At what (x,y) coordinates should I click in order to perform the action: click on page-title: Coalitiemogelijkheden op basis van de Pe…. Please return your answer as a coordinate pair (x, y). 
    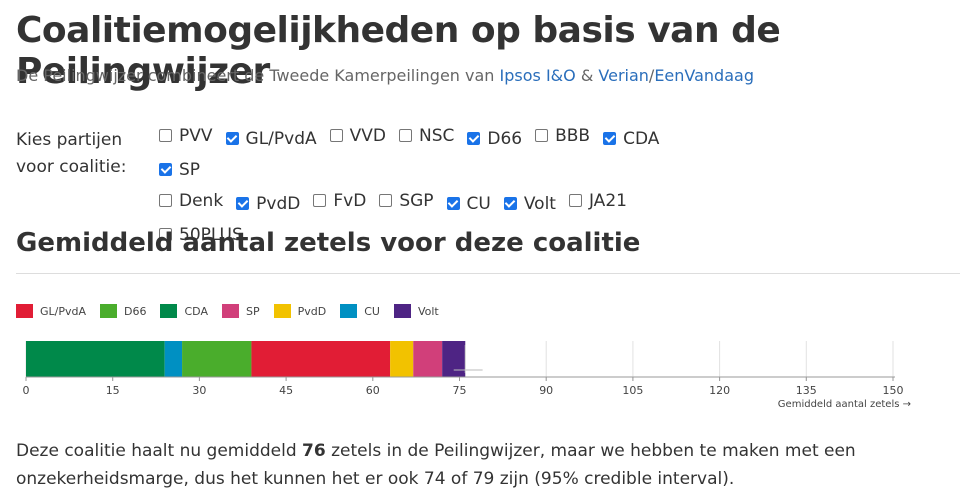
    Looking at the image, I should click on (398, 51).